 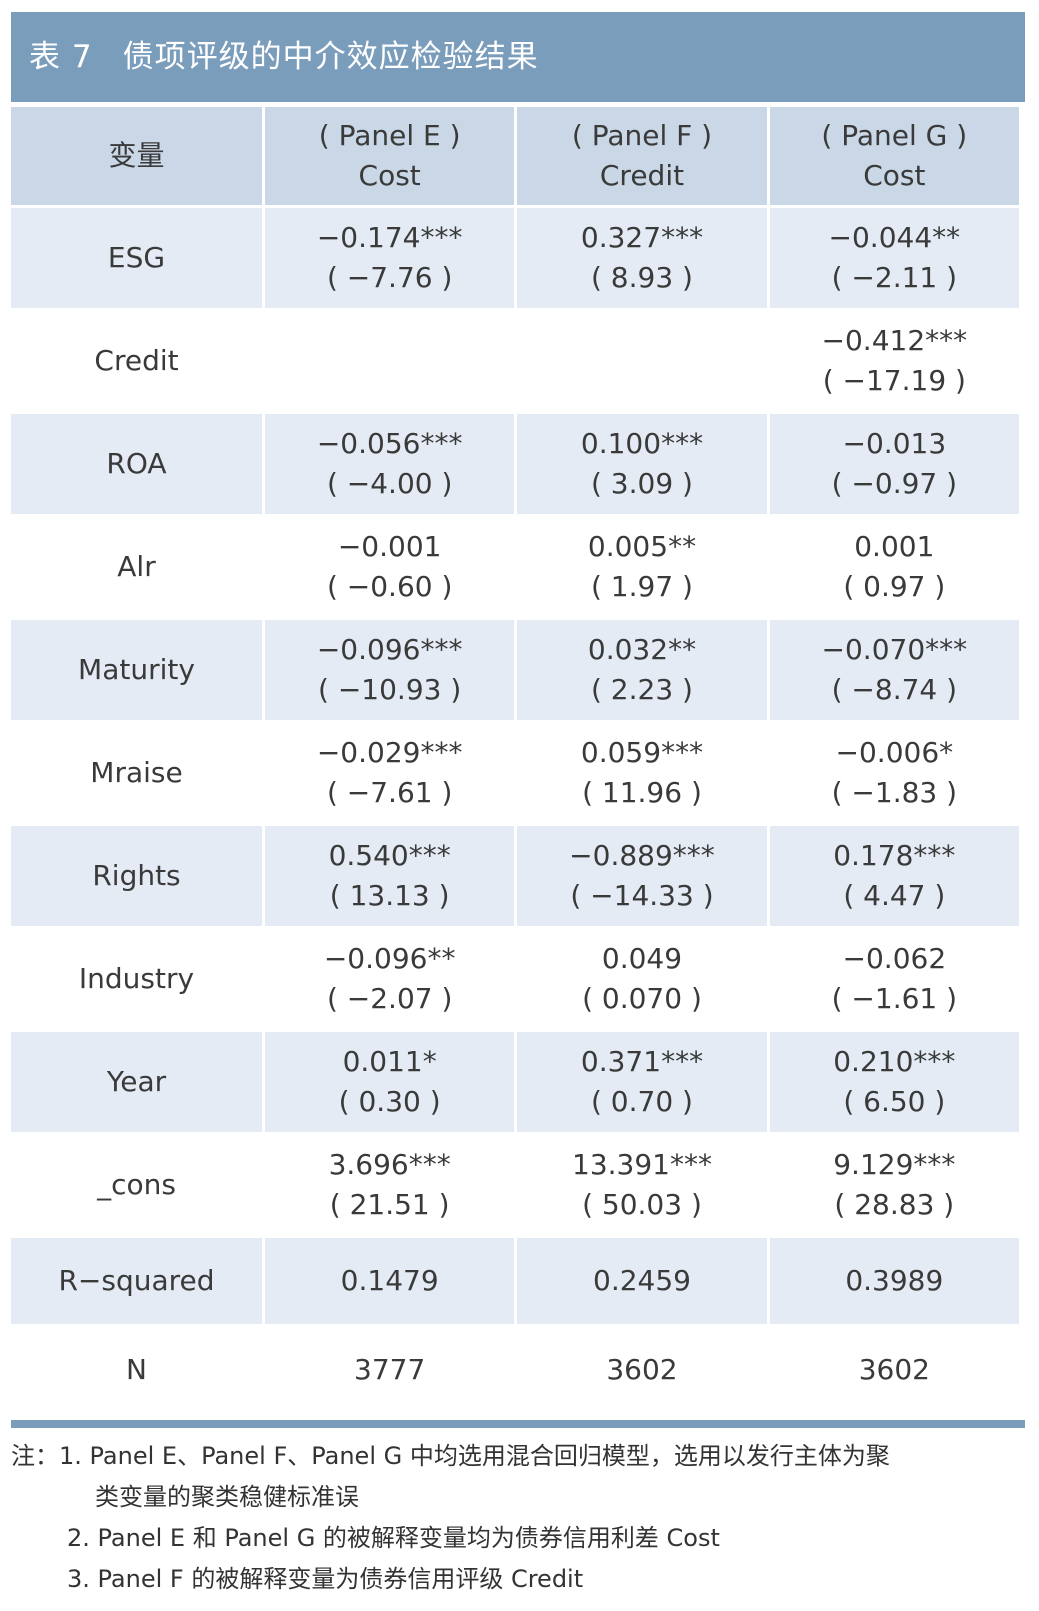 What do you see at coordinates (642, 1061) in the screenshot?
I see `coefficient: 0.371***` at bounding box center [642, 1061].